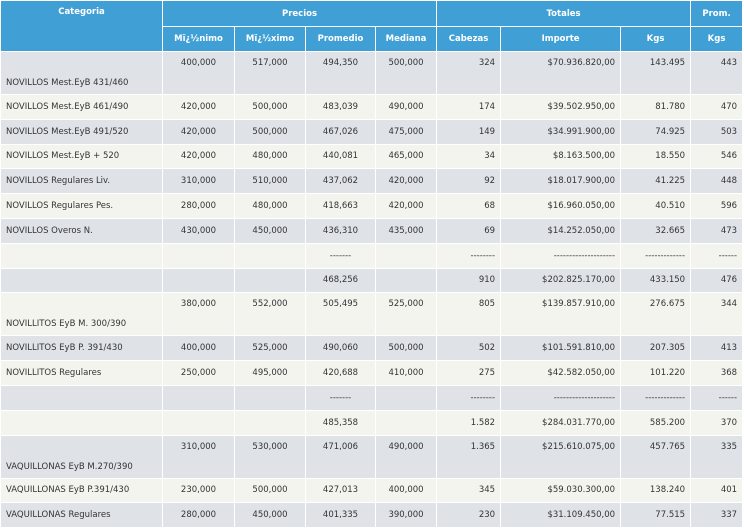 The image size is (744, 528). I want to click on table-cell: 502, so click(469, 348).